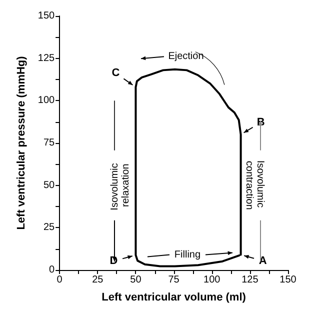 The image size is (309, 317). What do you see at coordinates (136, 280) in the screenshot?
I see `x-tick-label: 50` at bounding box center [136, 280].